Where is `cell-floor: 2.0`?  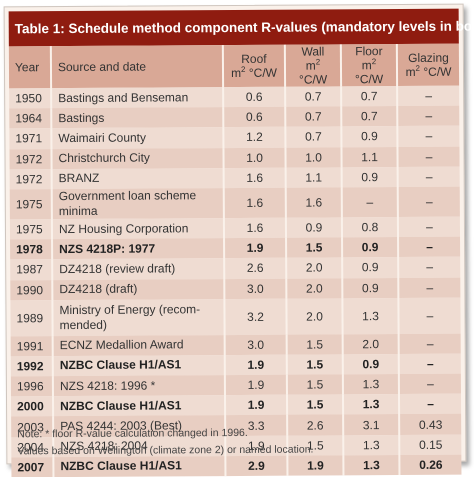 cell-floor: 2.0 is located at coordinates (370, 344).